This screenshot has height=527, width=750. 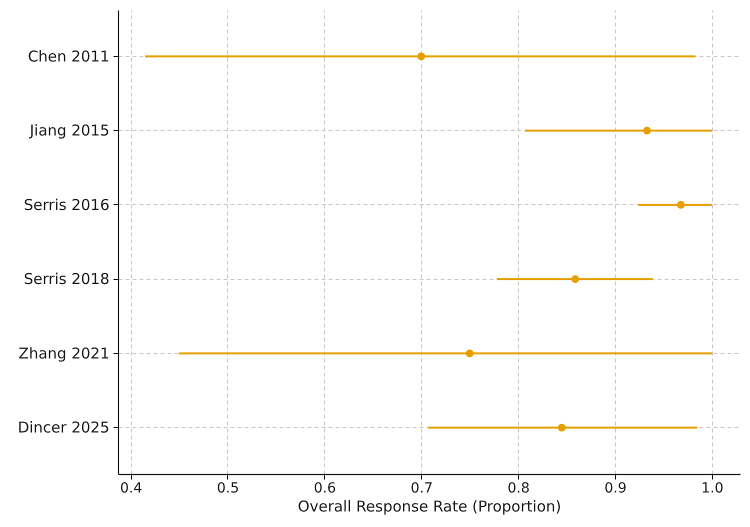 I want to click on x-tick-label: 0.5, so click(x=228, y=488).